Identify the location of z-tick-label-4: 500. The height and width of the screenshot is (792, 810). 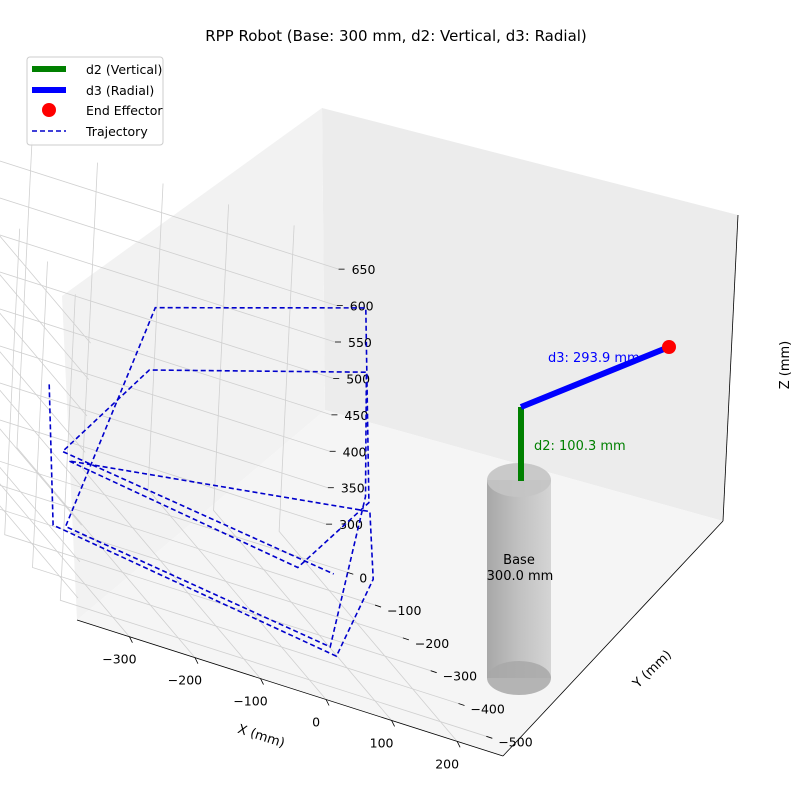
(358, 378).